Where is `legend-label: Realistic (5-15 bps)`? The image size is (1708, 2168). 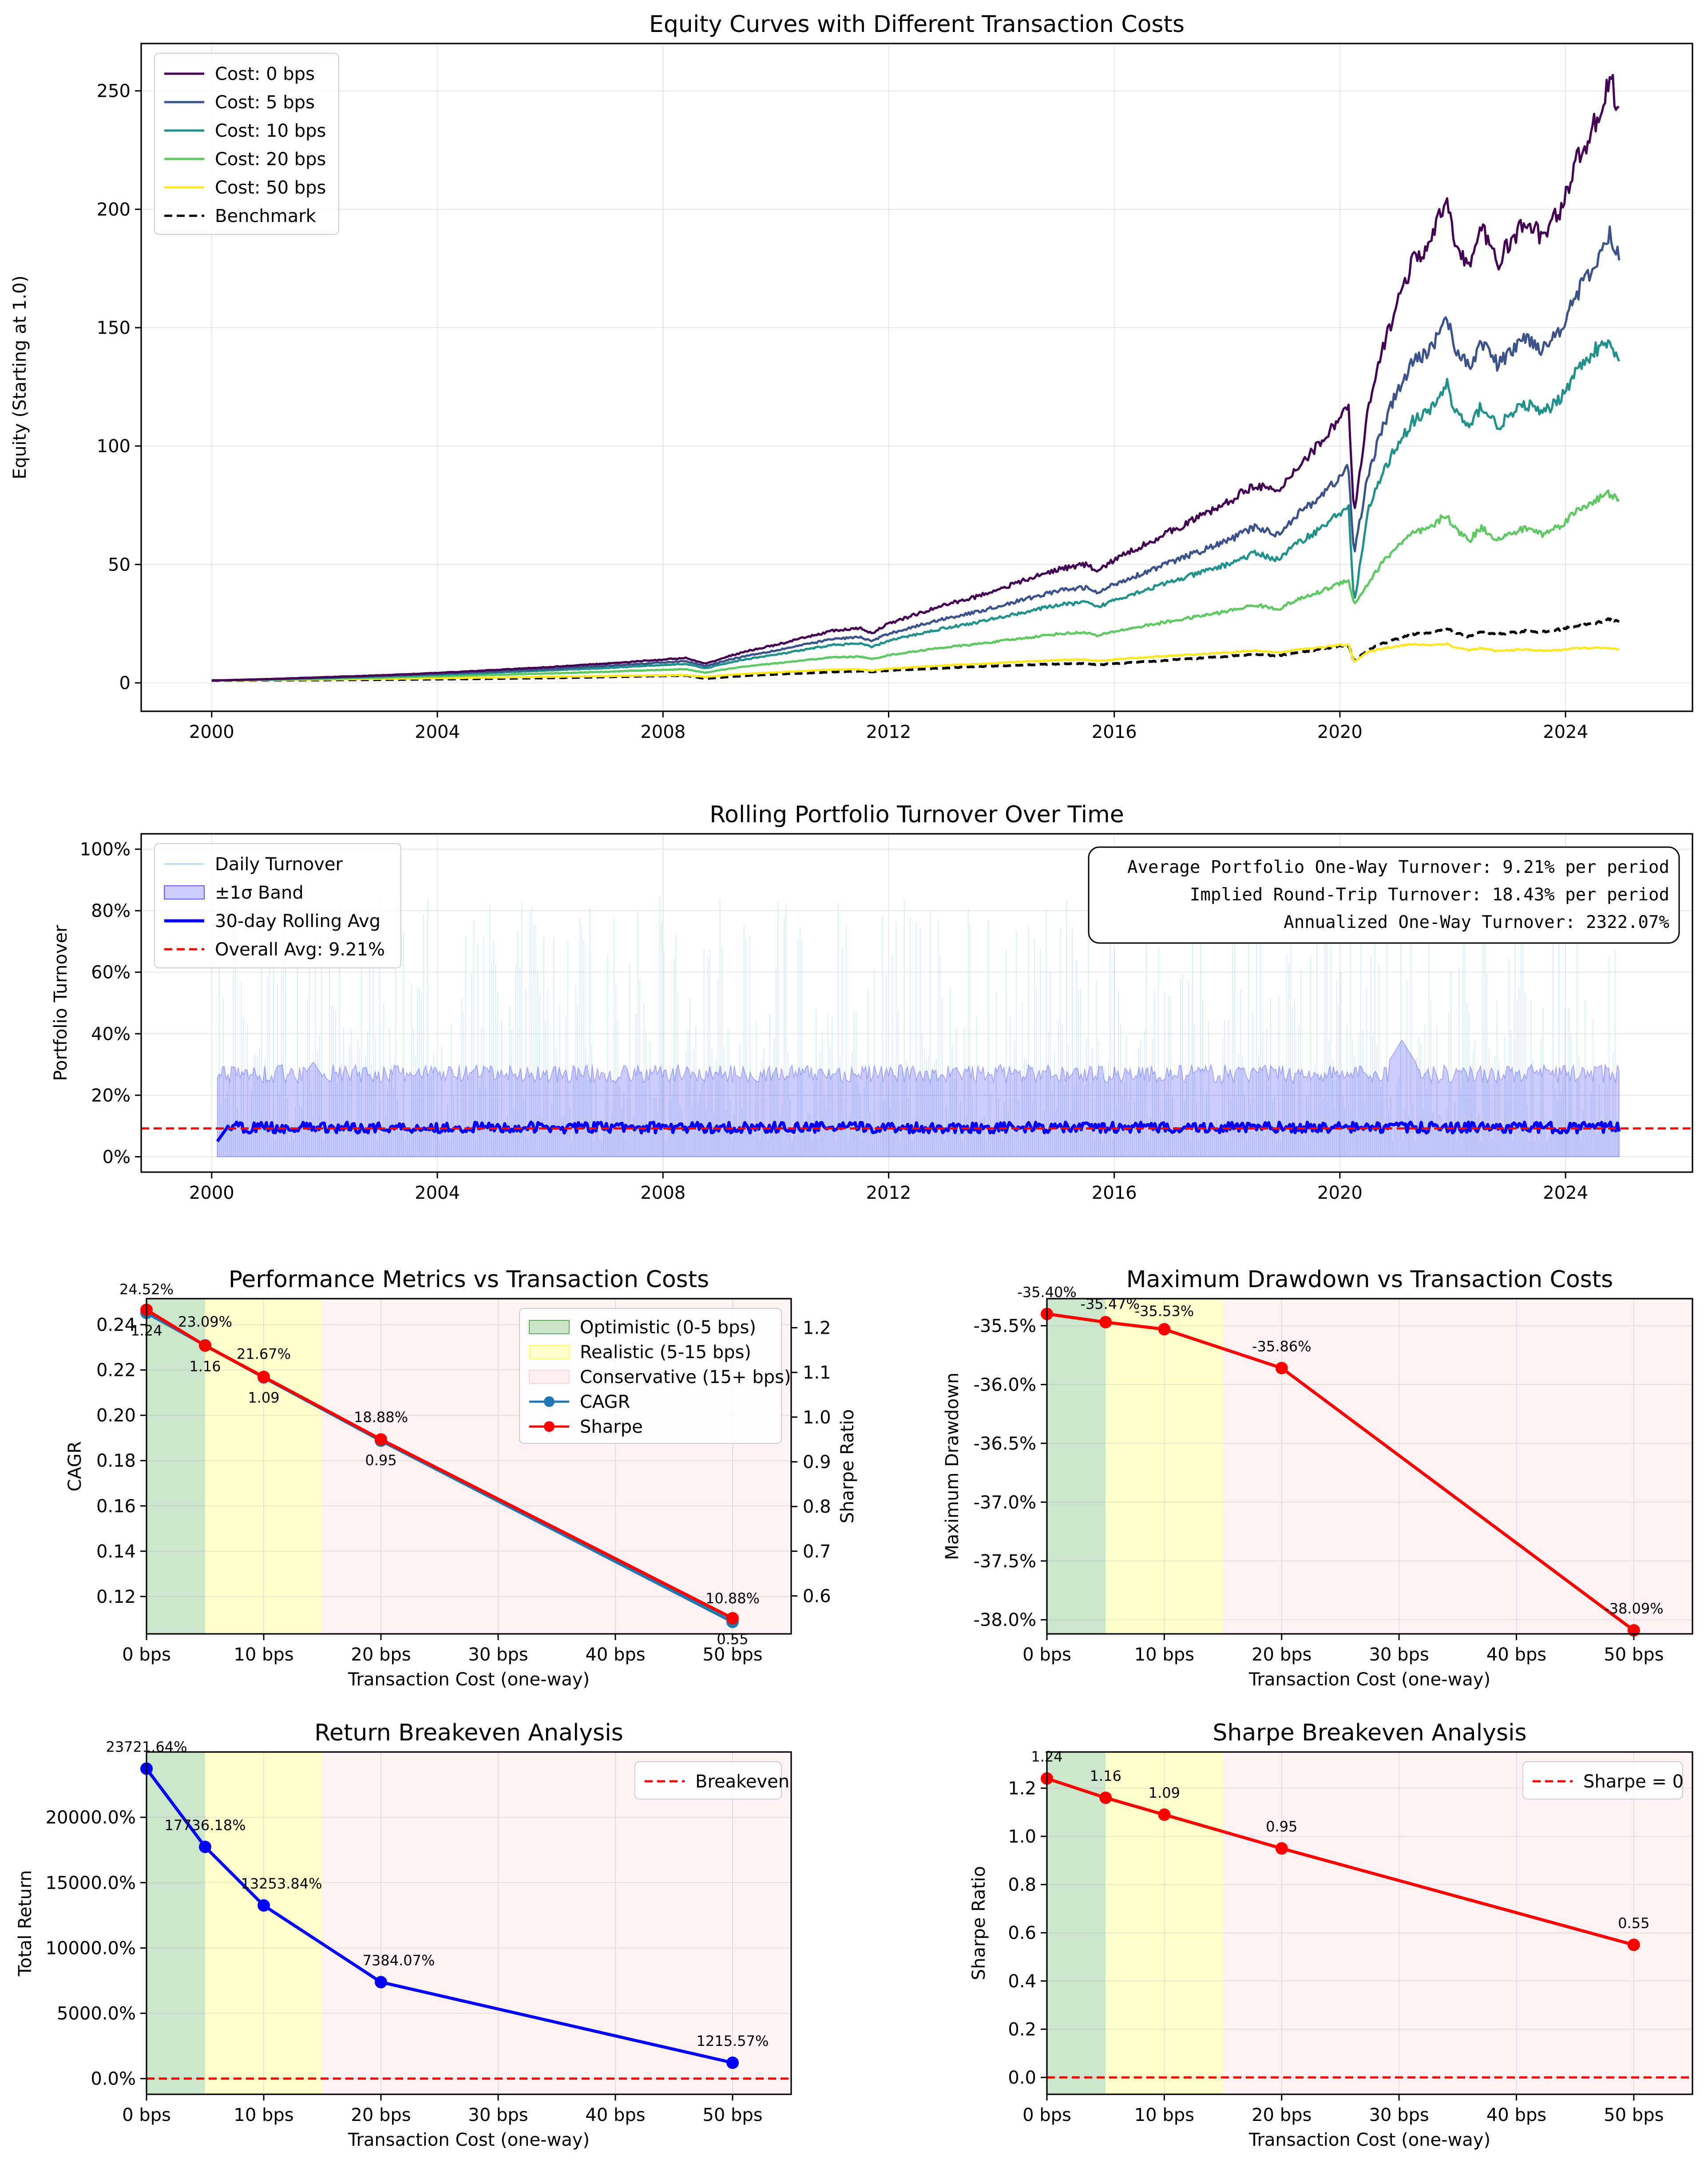
legend-label: Realistic (5-15 bps) is located at coordinates (665, 1352).